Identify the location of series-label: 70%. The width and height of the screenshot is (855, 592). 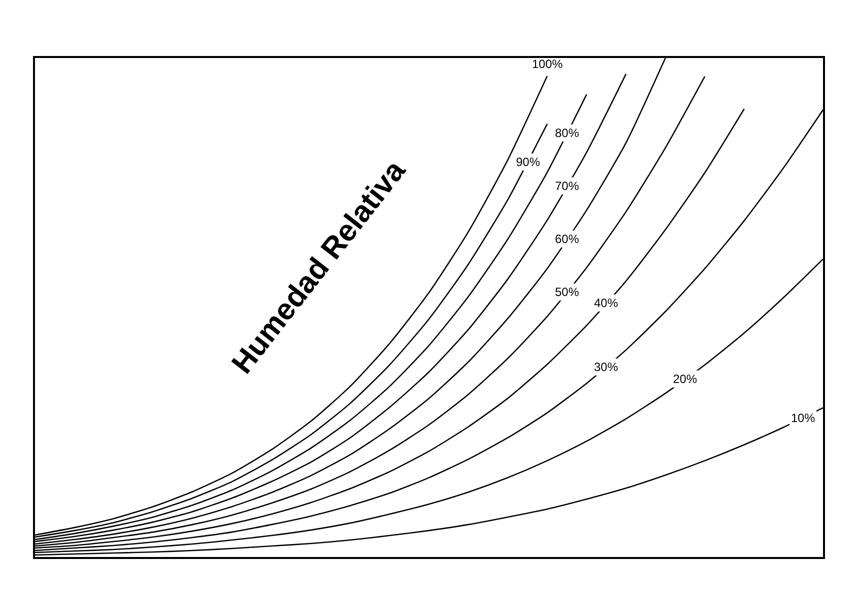
(567, 186).